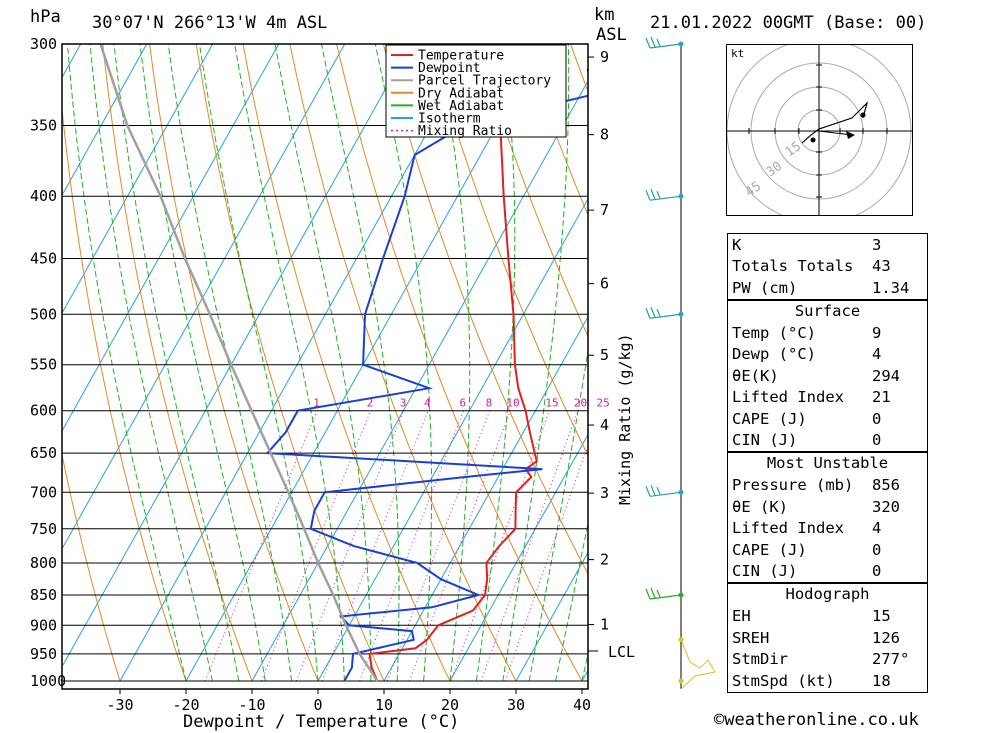 Image resolution: width=1000 pixels, height=733 pixels. What do you see at coordinates (604, 355) in the screenshot?
I see `height-tick-label: 5` at bounding box center [604, 355].